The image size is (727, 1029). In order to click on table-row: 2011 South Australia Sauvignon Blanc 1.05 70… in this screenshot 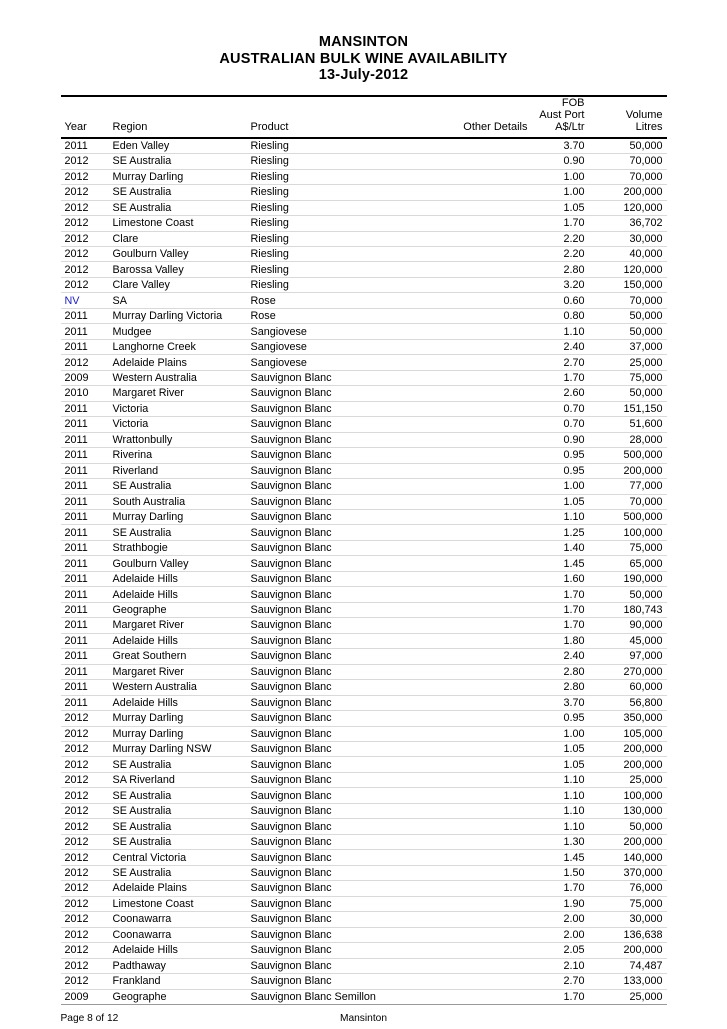, I will do `click(363, 502)`.